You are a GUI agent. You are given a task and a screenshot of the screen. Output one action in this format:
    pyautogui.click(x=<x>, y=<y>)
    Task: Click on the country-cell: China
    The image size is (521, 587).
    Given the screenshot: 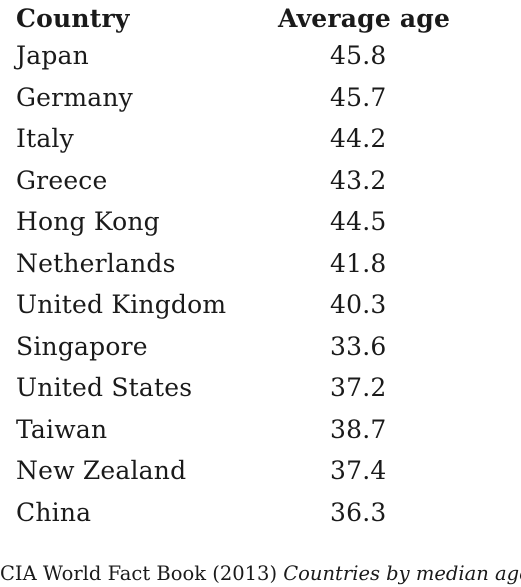 What is the action you would take?
    pyautogui.click(x=54, y=512)
    